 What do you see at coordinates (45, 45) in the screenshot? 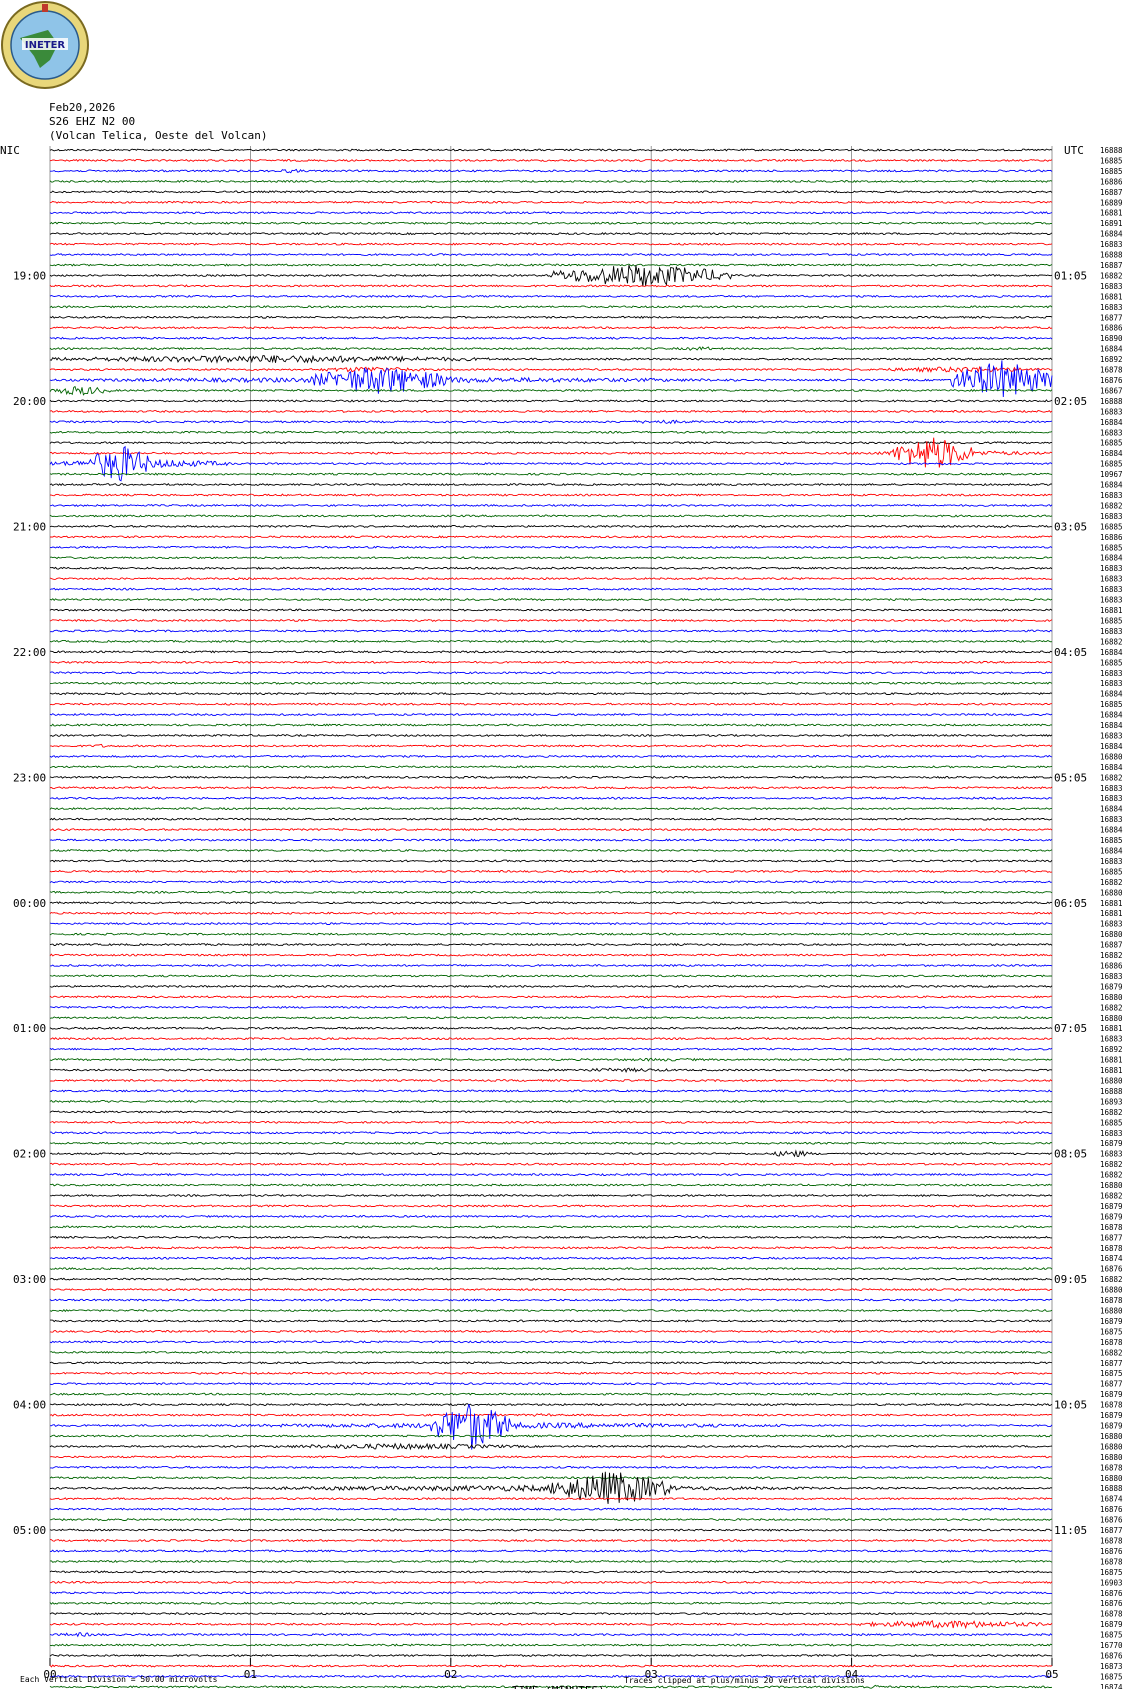
I see `ineter-logo: INETER` at bounding box center [45, 45].